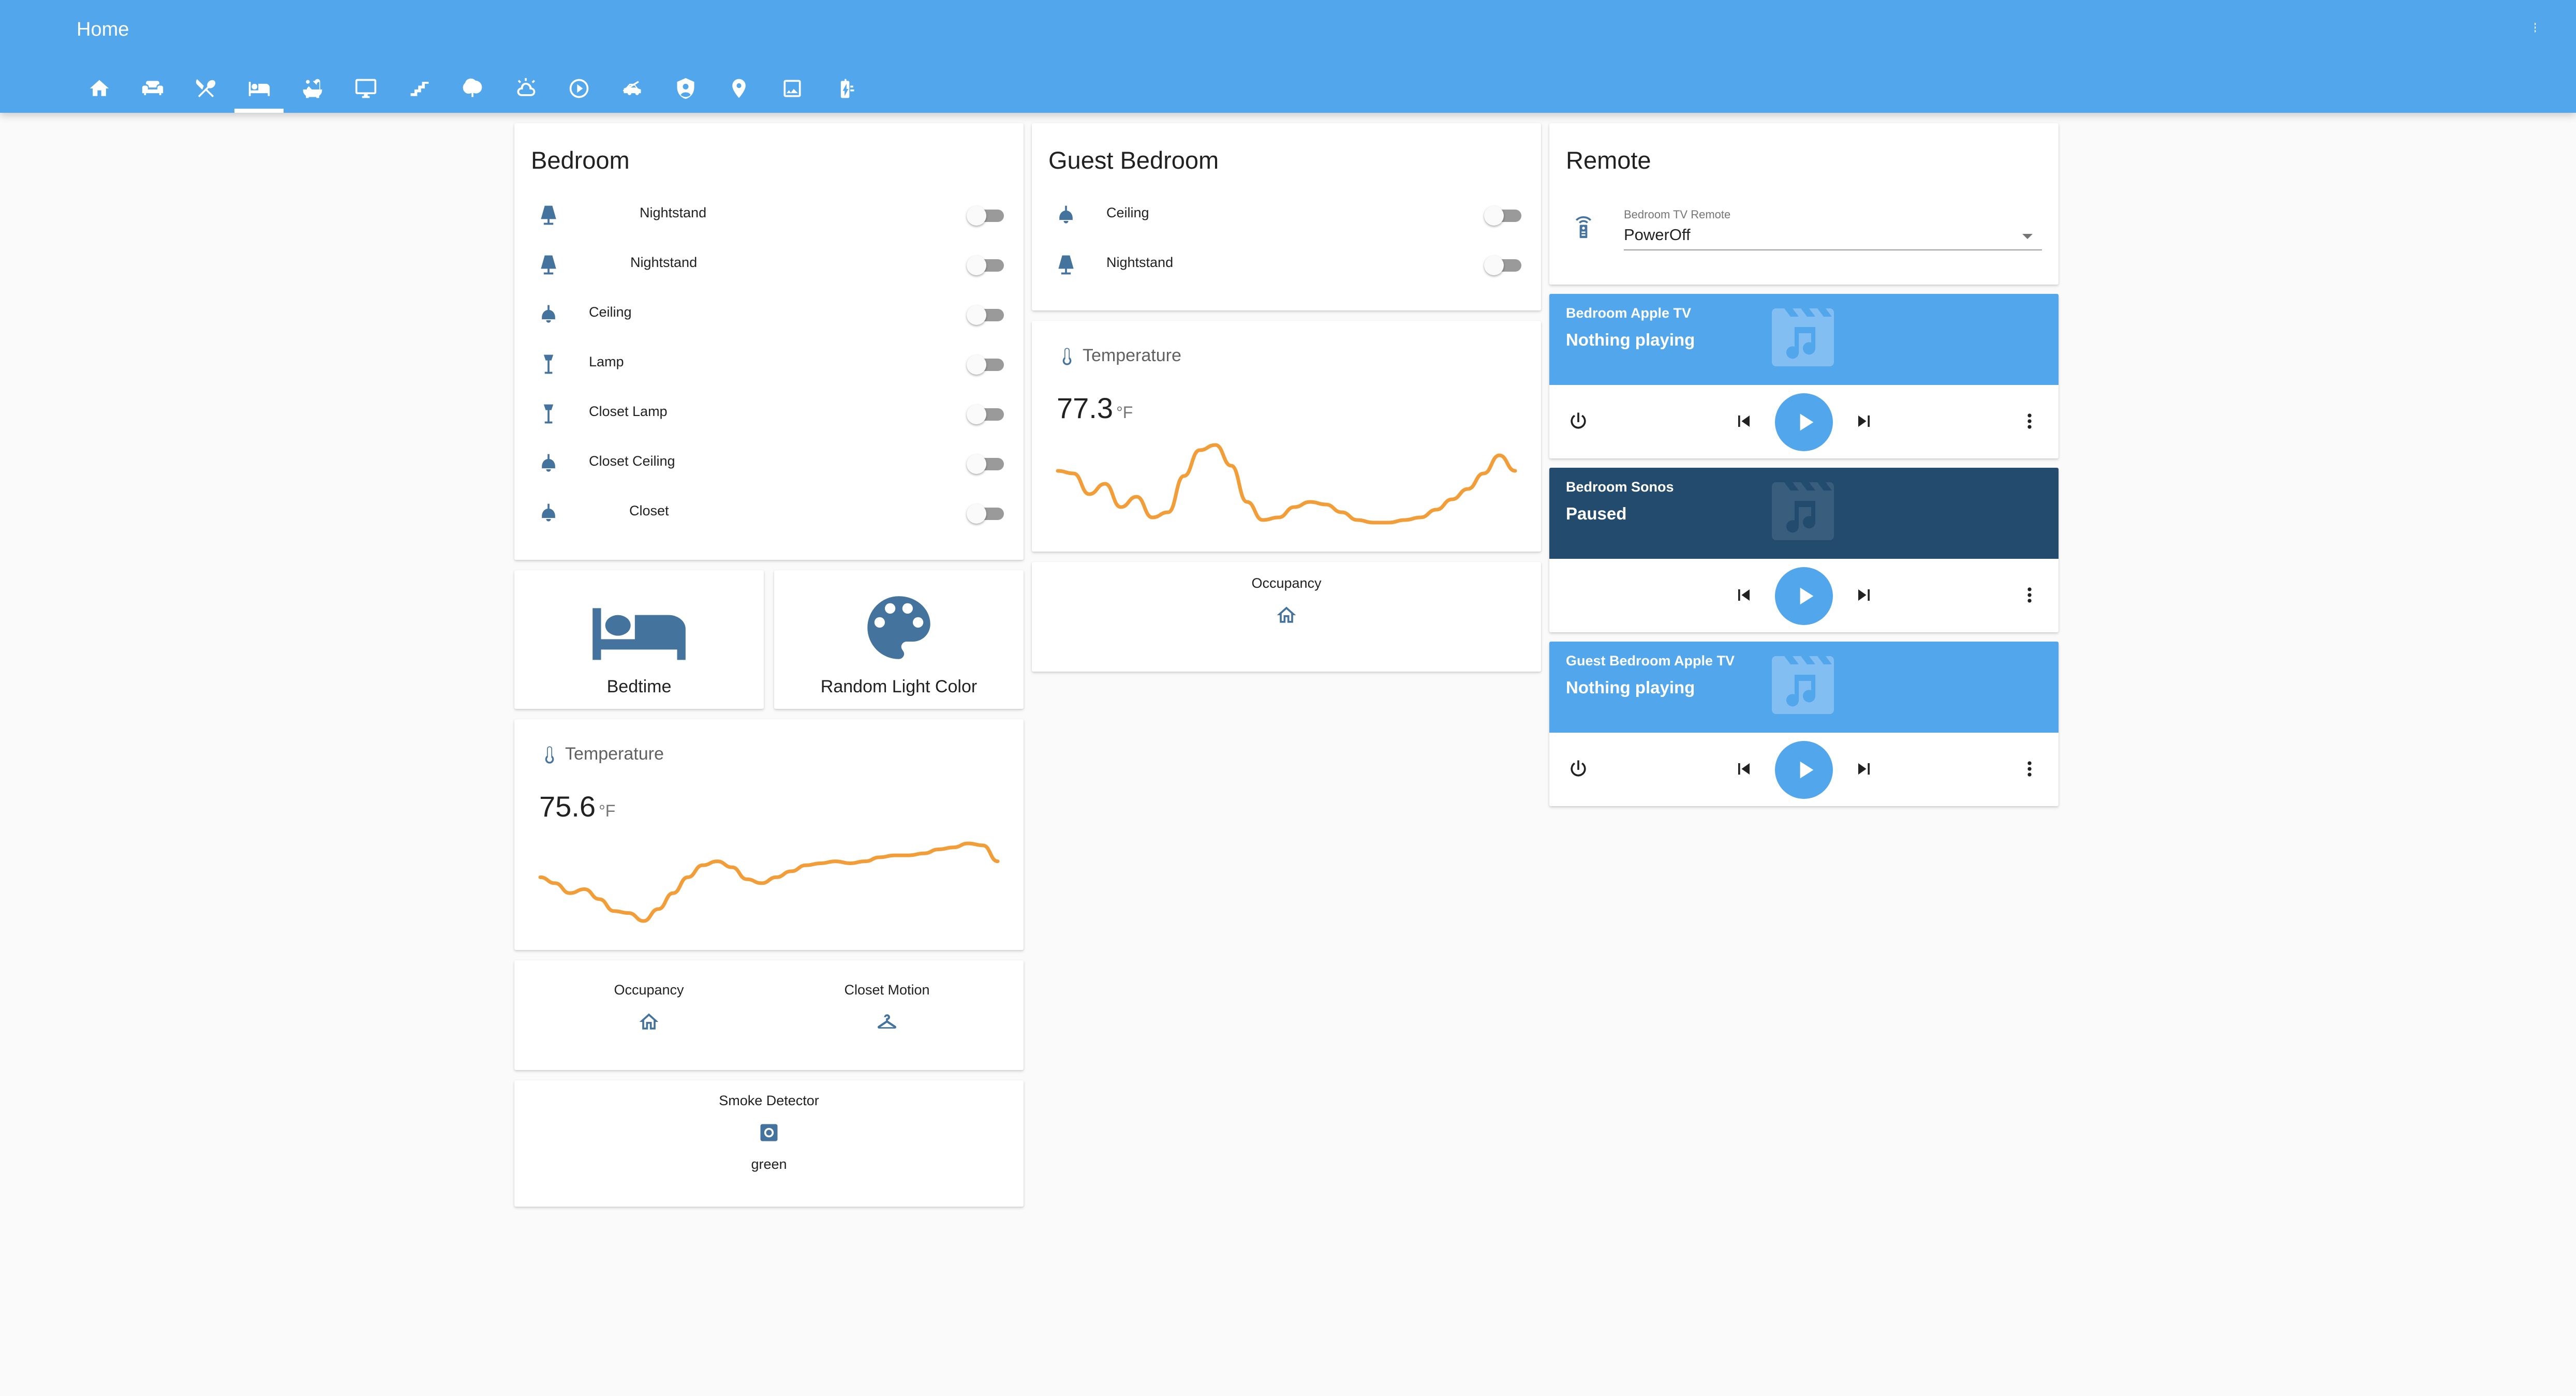 The image size is (2576, 1396). What do you see at coordinates (567, 806) in the screenshot?
I see `temperature-value: 75.6` at bounding box center [567, 806].